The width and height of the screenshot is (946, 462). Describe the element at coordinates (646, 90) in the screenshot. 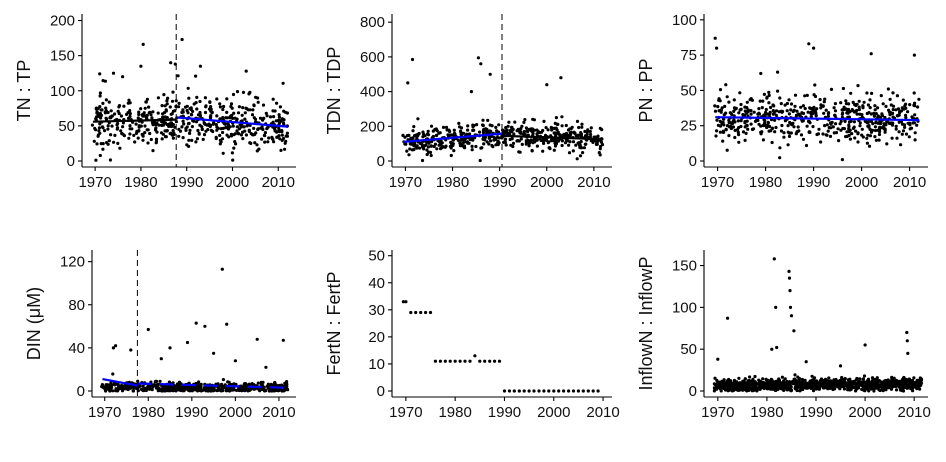

I see `y-axis-title: PN : PP` at that location.